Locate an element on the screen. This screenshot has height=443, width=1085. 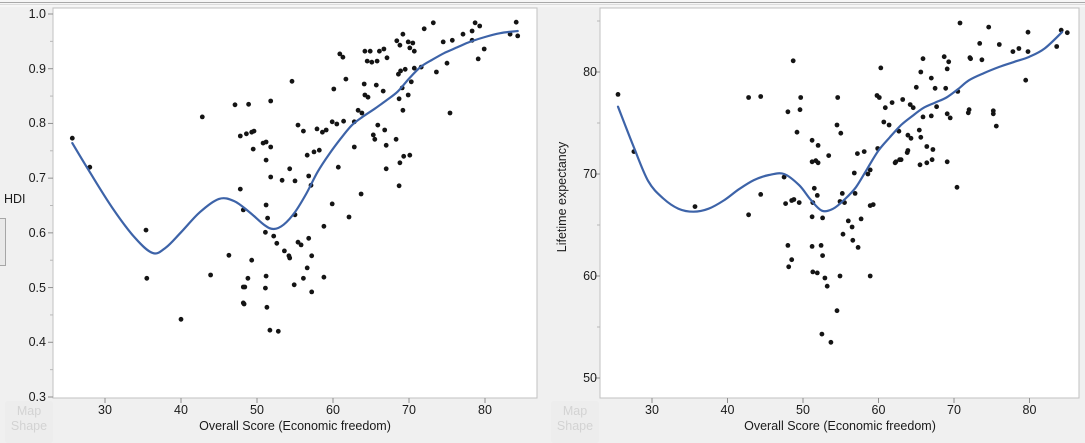
collapsed-panel-handle is located at coordinates (3, 242).